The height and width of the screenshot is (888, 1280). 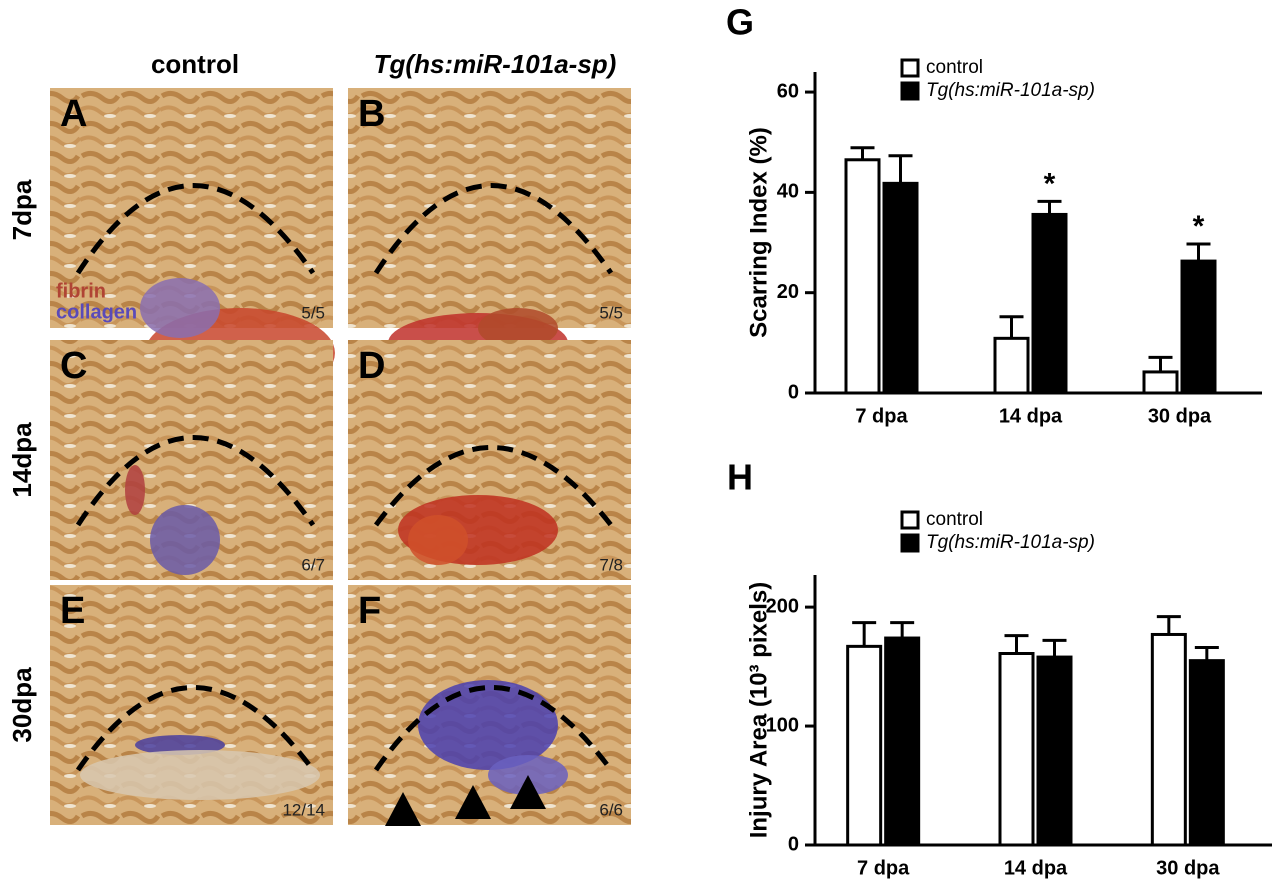 What do you see at coordinates (22, 460) in the screenshot?
I see `row-label: 14dpa` at bounding box center [22, 460].